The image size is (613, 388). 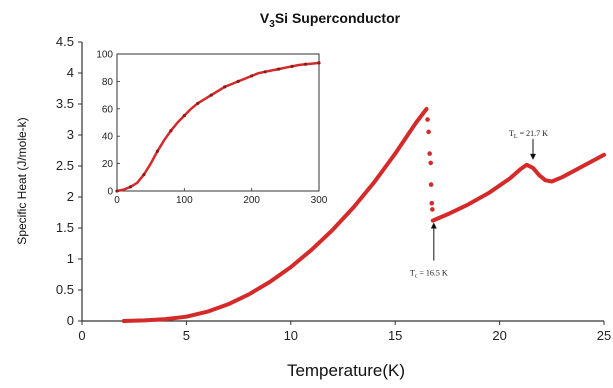 What do you see at coordinates (218, 127) in the screenshot?
I see `inset-curve-line` at bounding box center [218, 127].